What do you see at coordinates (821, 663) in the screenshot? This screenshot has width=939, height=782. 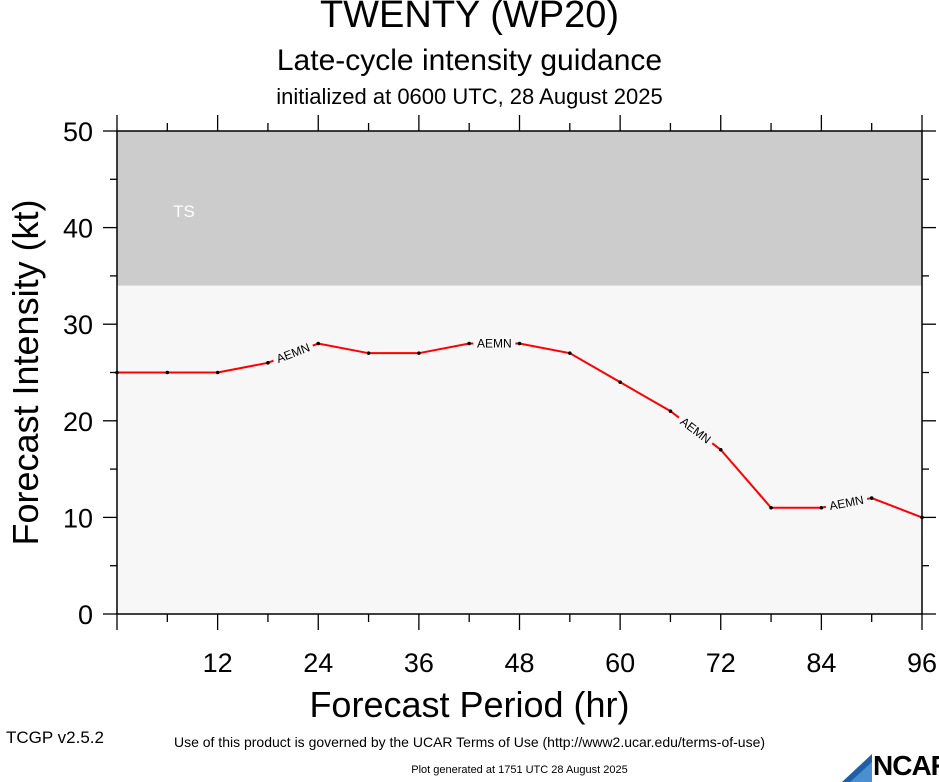 I see `x-tick-label: 84` at bounding box center [821, 663].